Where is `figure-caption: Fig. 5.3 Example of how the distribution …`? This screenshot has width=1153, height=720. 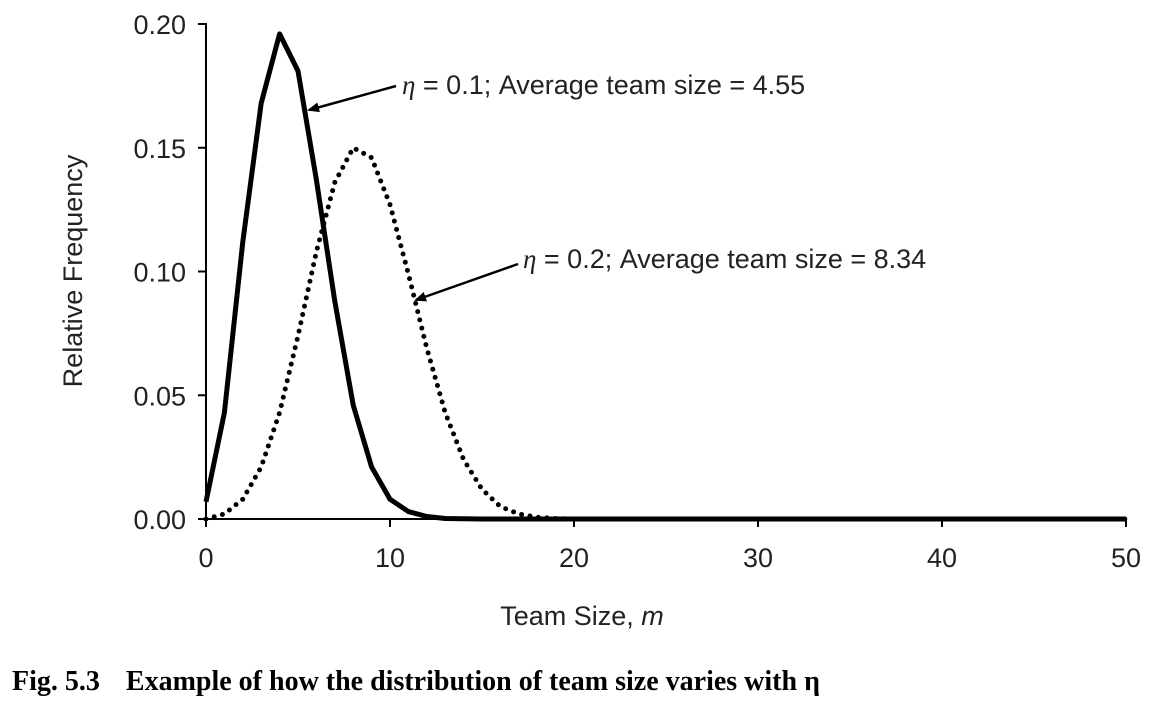 figure-caption: Fig. 5.3 Example of how the distribution … is located at coordinates (416, 682).